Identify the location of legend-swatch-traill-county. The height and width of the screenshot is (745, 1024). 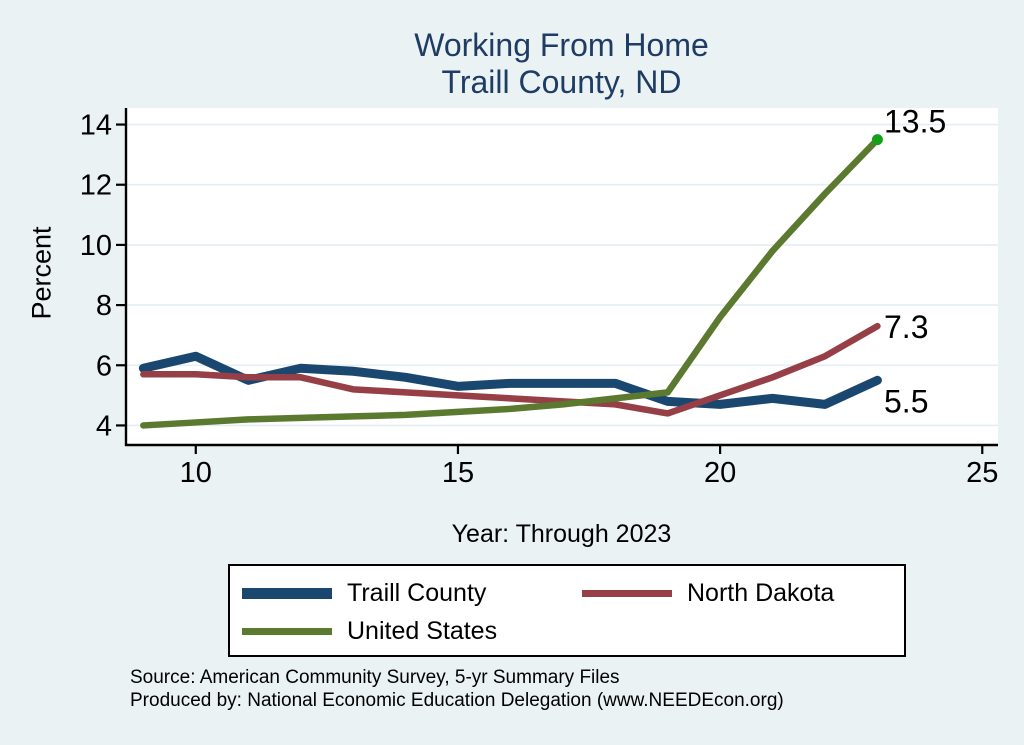
(287, 593).